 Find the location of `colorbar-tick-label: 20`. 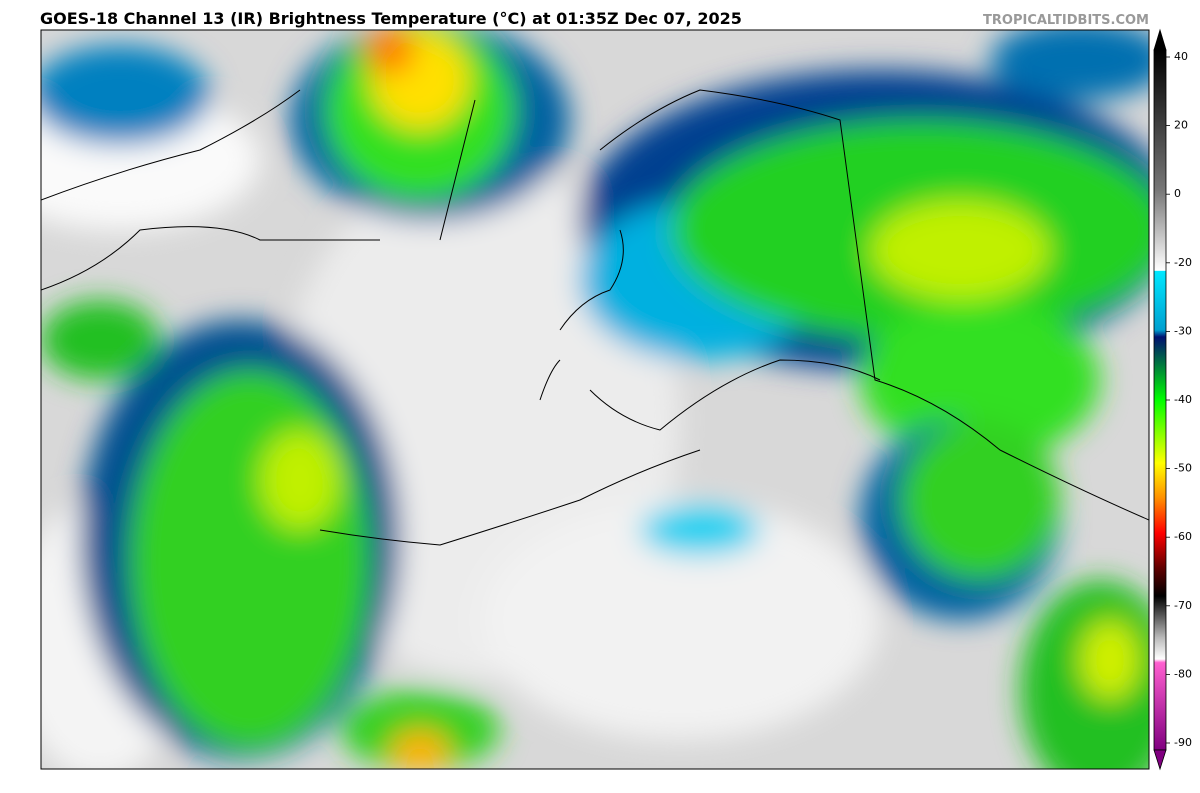

colorbar-tick-label: 20 is located at coordinates (1181, 125).